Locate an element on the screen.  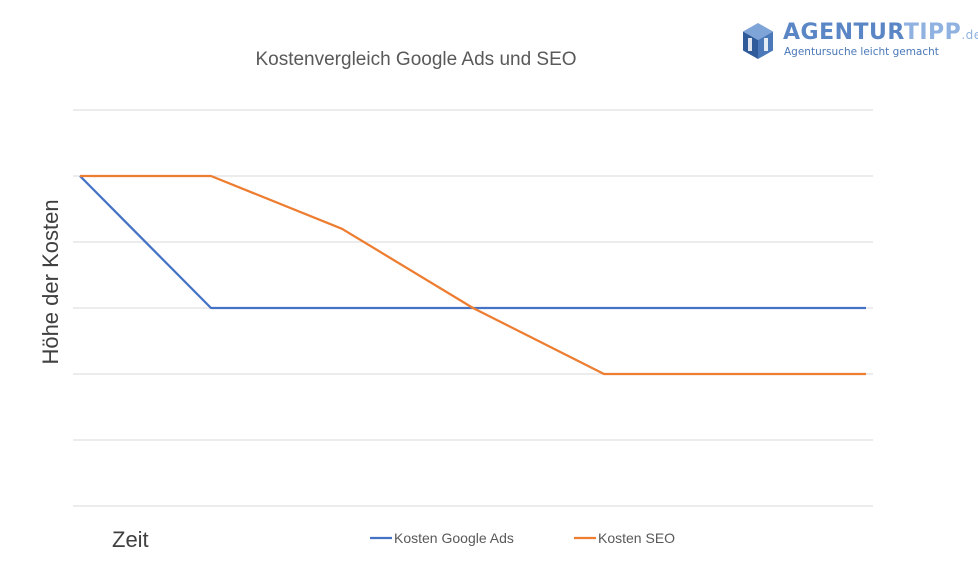
brand-name-part1: AGENTUR is located at coordinates (843, 32).